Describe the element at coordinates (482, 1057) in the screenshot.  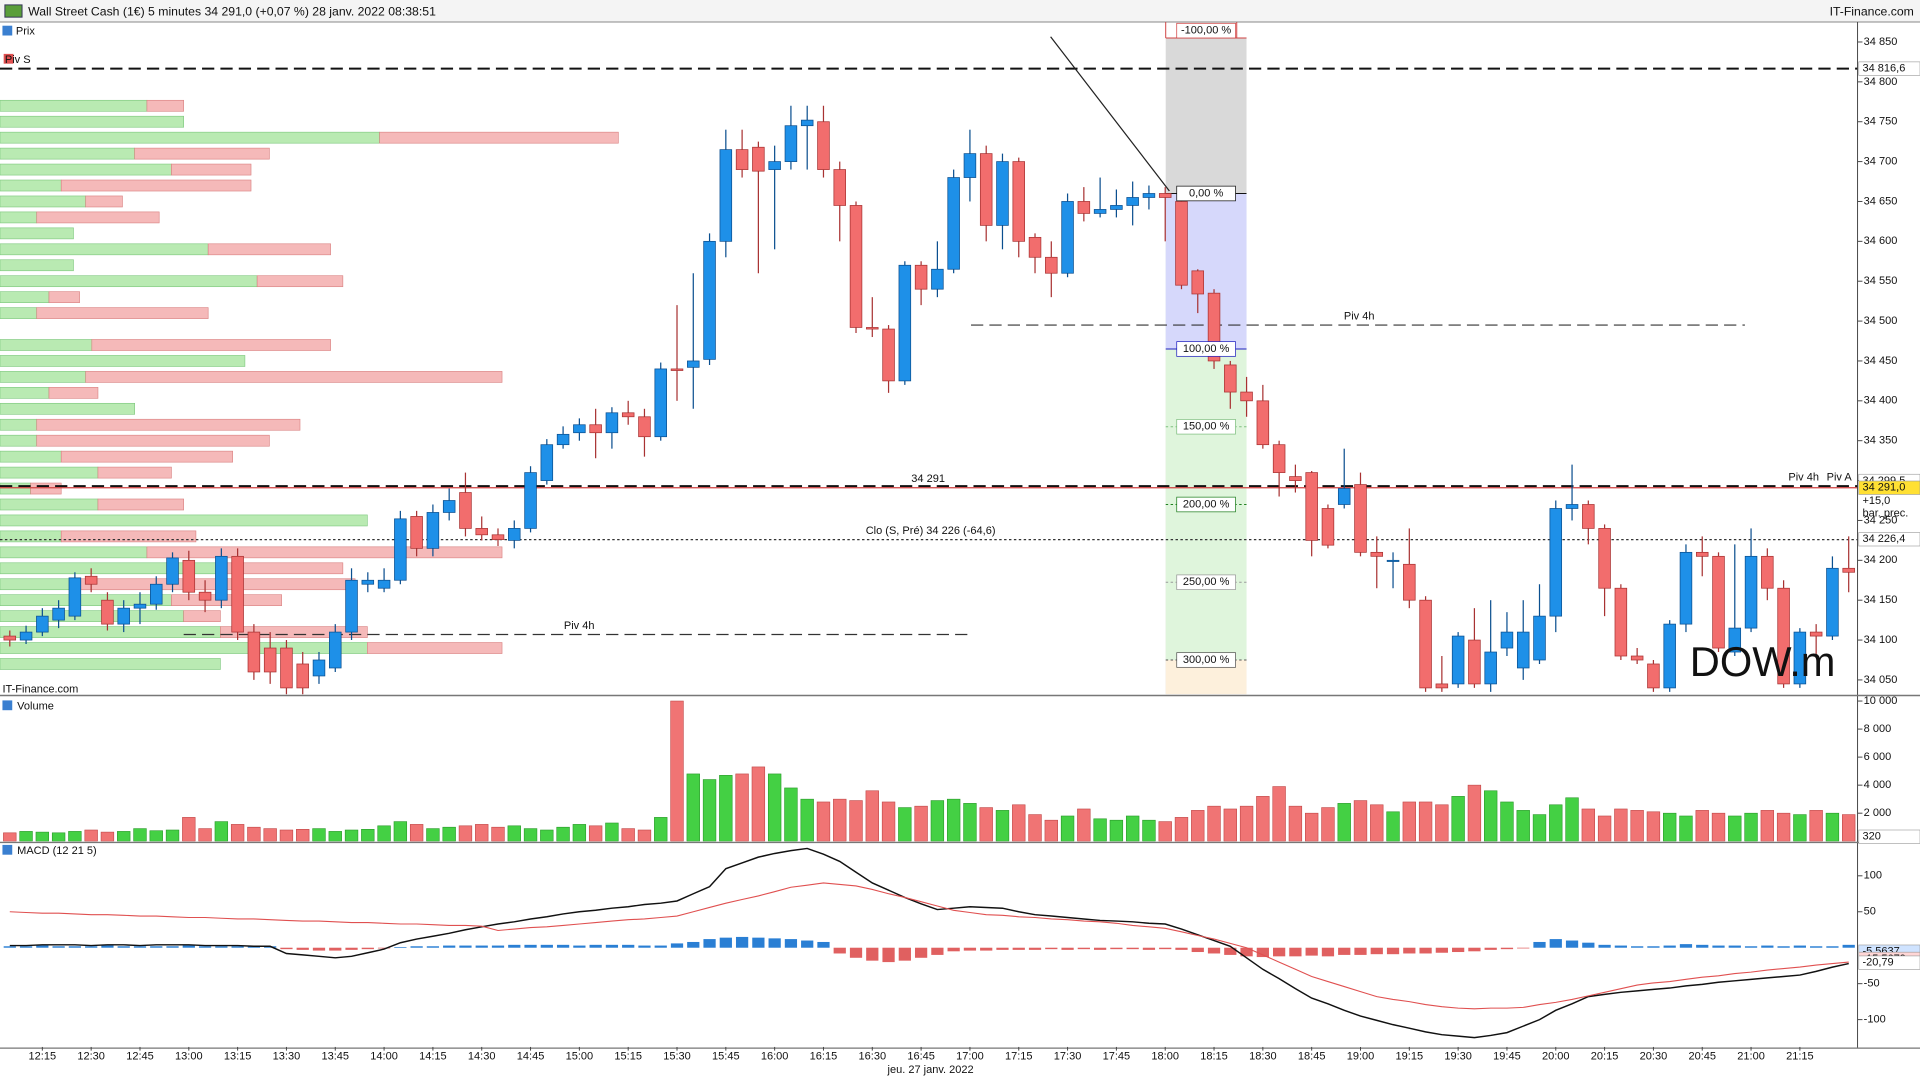
I see `x-tick-label: 14:30` at that location.